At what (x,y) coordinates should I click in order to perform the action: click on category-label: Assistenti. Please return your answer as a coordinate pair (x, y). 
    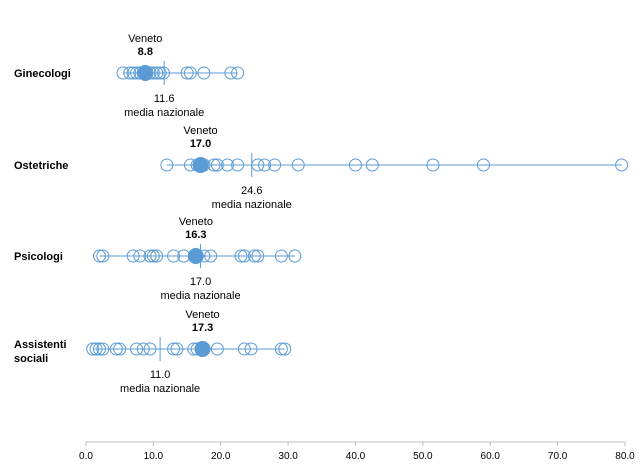
    Looking at the image, I should click on (40, 345).